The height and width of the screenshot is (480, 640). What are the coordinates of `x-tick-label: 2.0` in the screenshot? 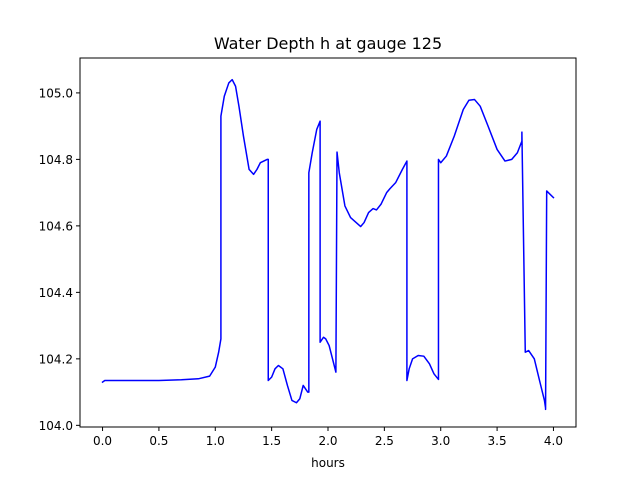 It's located at (327, 441).